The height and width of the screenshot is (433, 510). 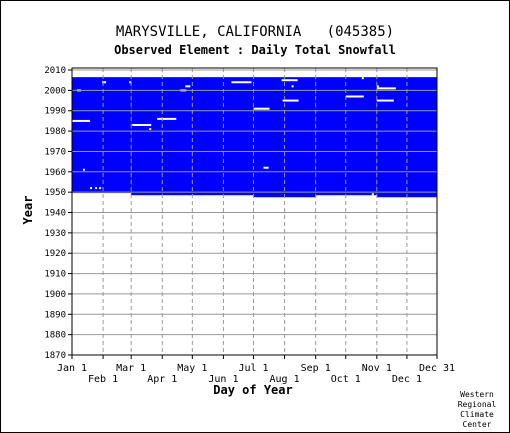 I want to click on y-tick-label: 1940, so click(x=55, y=214).